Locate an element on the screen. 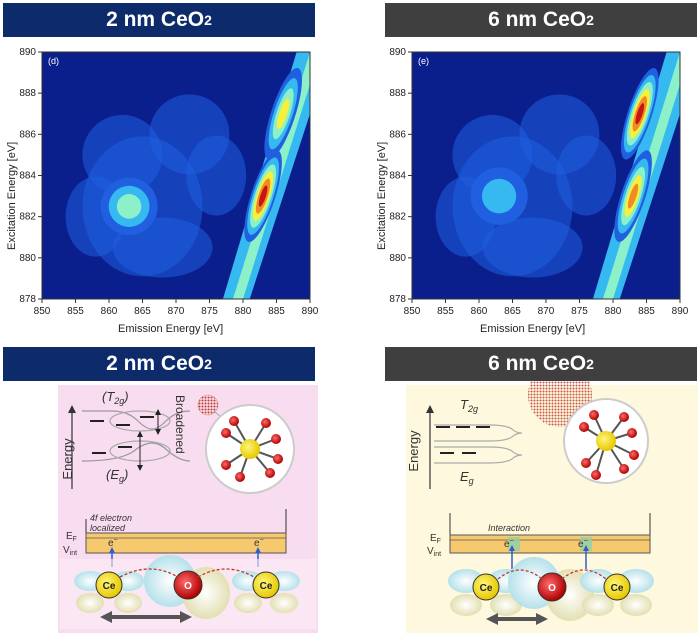 The width and height of the screenshot is (700, 643). electron-note: 4f electron localized is located at coordinates (111, 523).